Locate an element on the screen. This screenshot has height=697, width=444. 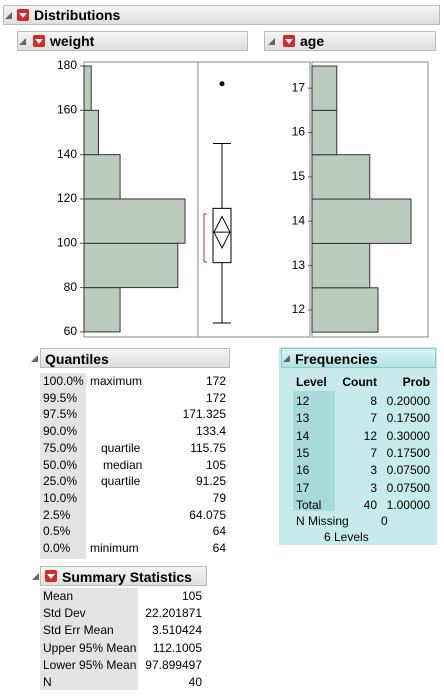
freq-cell: 0.20000 is located at coordinates (408, 401).